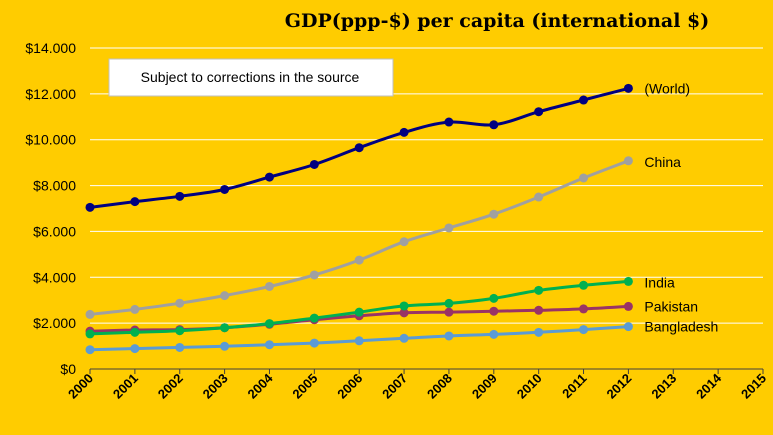 This screenshot has height=435, width=773. What do you see at coordinates (50, 140) in the screenshot?
I see `y-tick-label: $10.000` at bounding box center [50, 140].